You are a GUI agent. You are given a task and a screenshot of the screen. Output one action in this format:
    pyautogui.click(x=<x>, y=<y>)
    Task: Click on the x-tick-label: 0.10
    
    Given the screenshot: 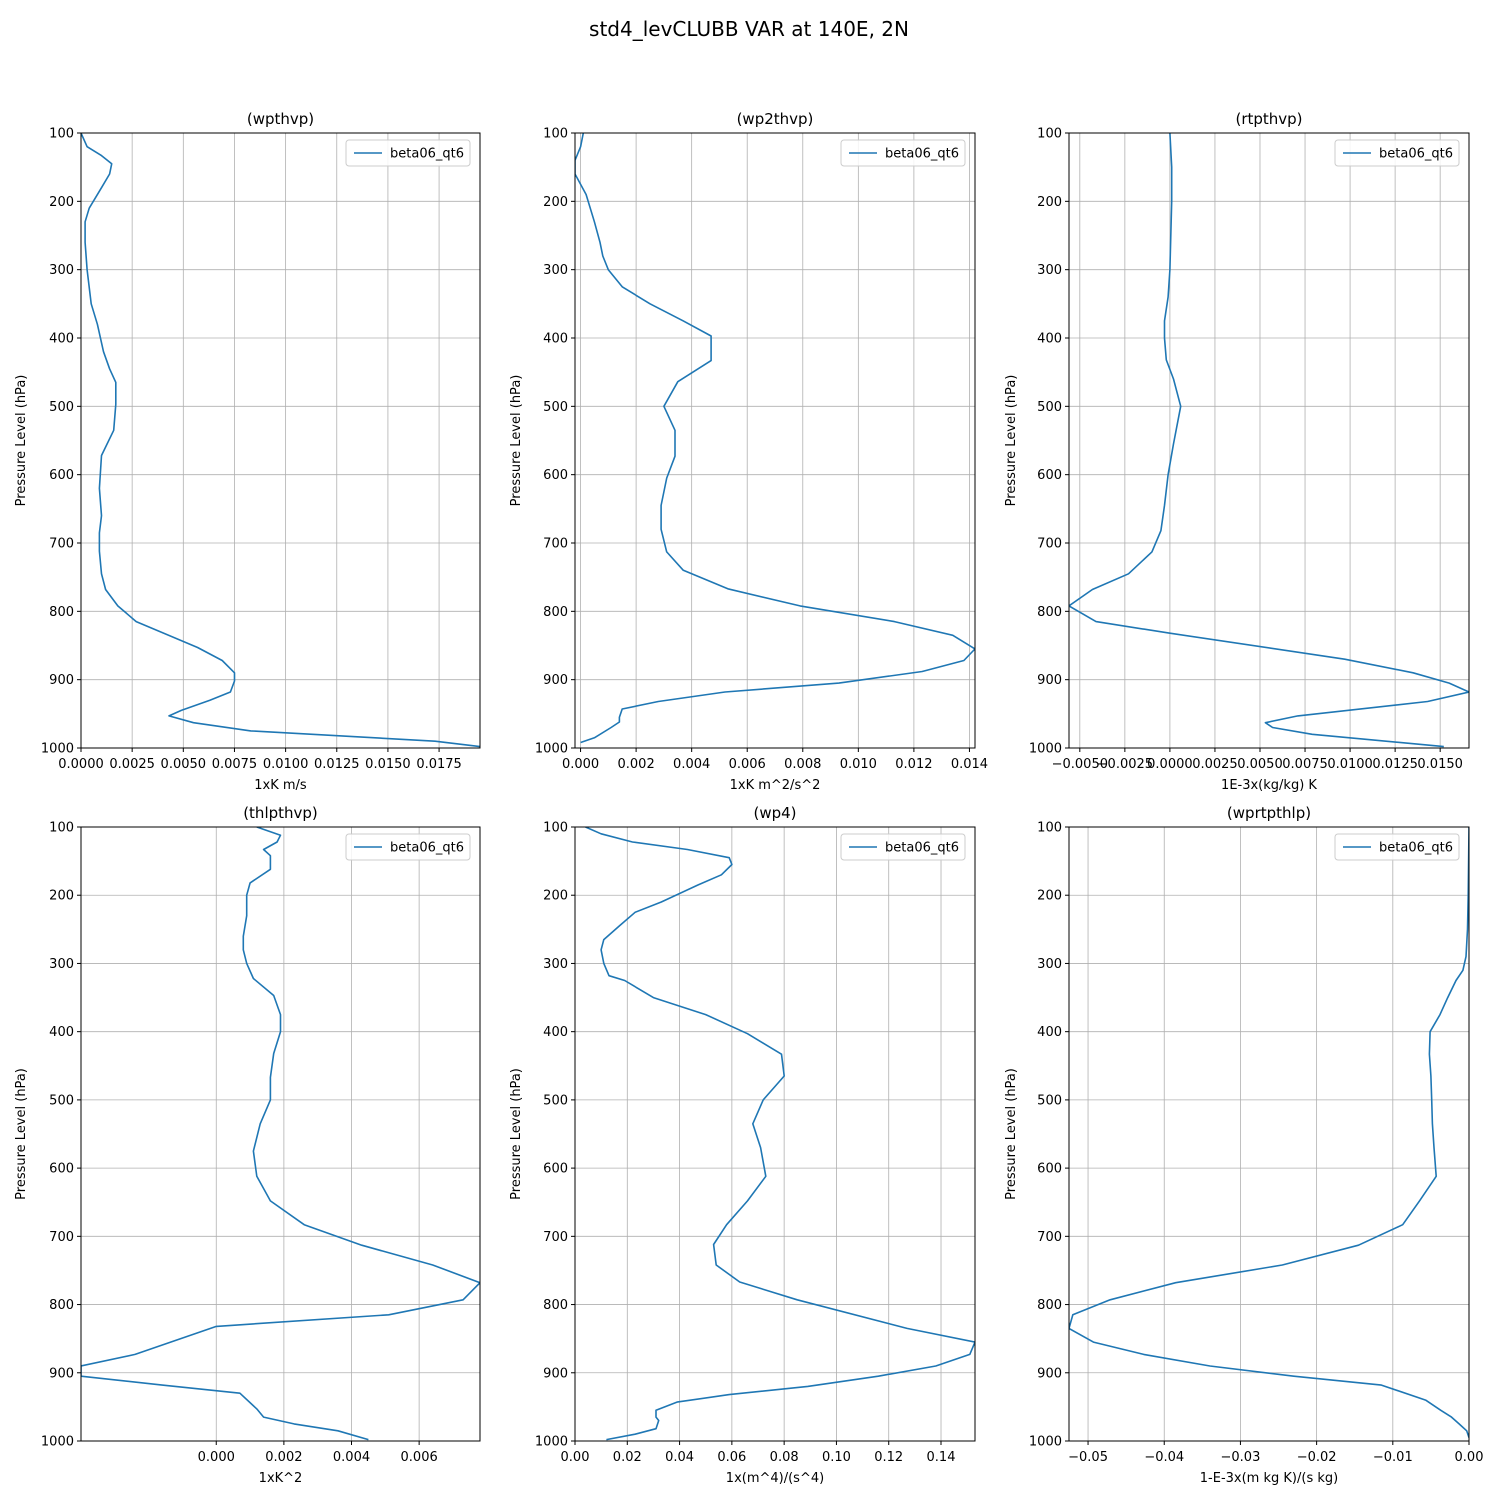 What is the action you would take?
    pyautogui.click(x=836, y=1457)
    